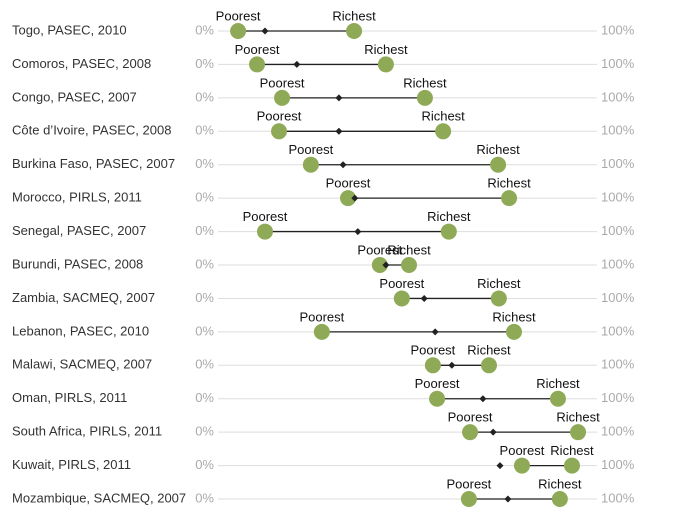  Describe the element at coordinates (82, 364) in the screenshot. I see `row-label: Malawi, SACMEQ, 2007` at that location.